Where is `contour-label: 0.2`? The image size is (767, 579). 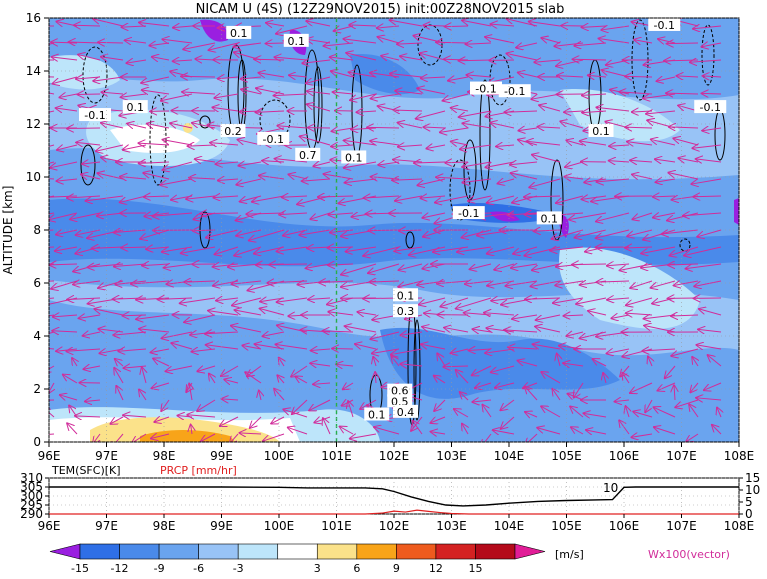 contour-label: 0.2 is located at coordinates (233, 131).